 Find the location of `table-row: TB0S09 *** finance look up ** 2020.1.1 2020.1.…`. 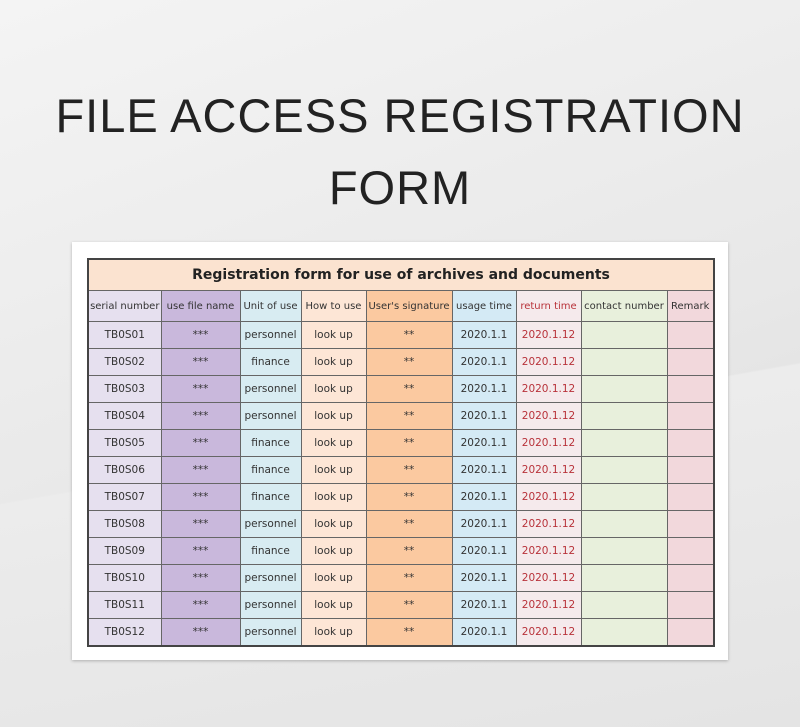

table-row: TB0S09 *** finance look up ** 2020.1.1 2020.1.… is located at coordinates (401, 551).